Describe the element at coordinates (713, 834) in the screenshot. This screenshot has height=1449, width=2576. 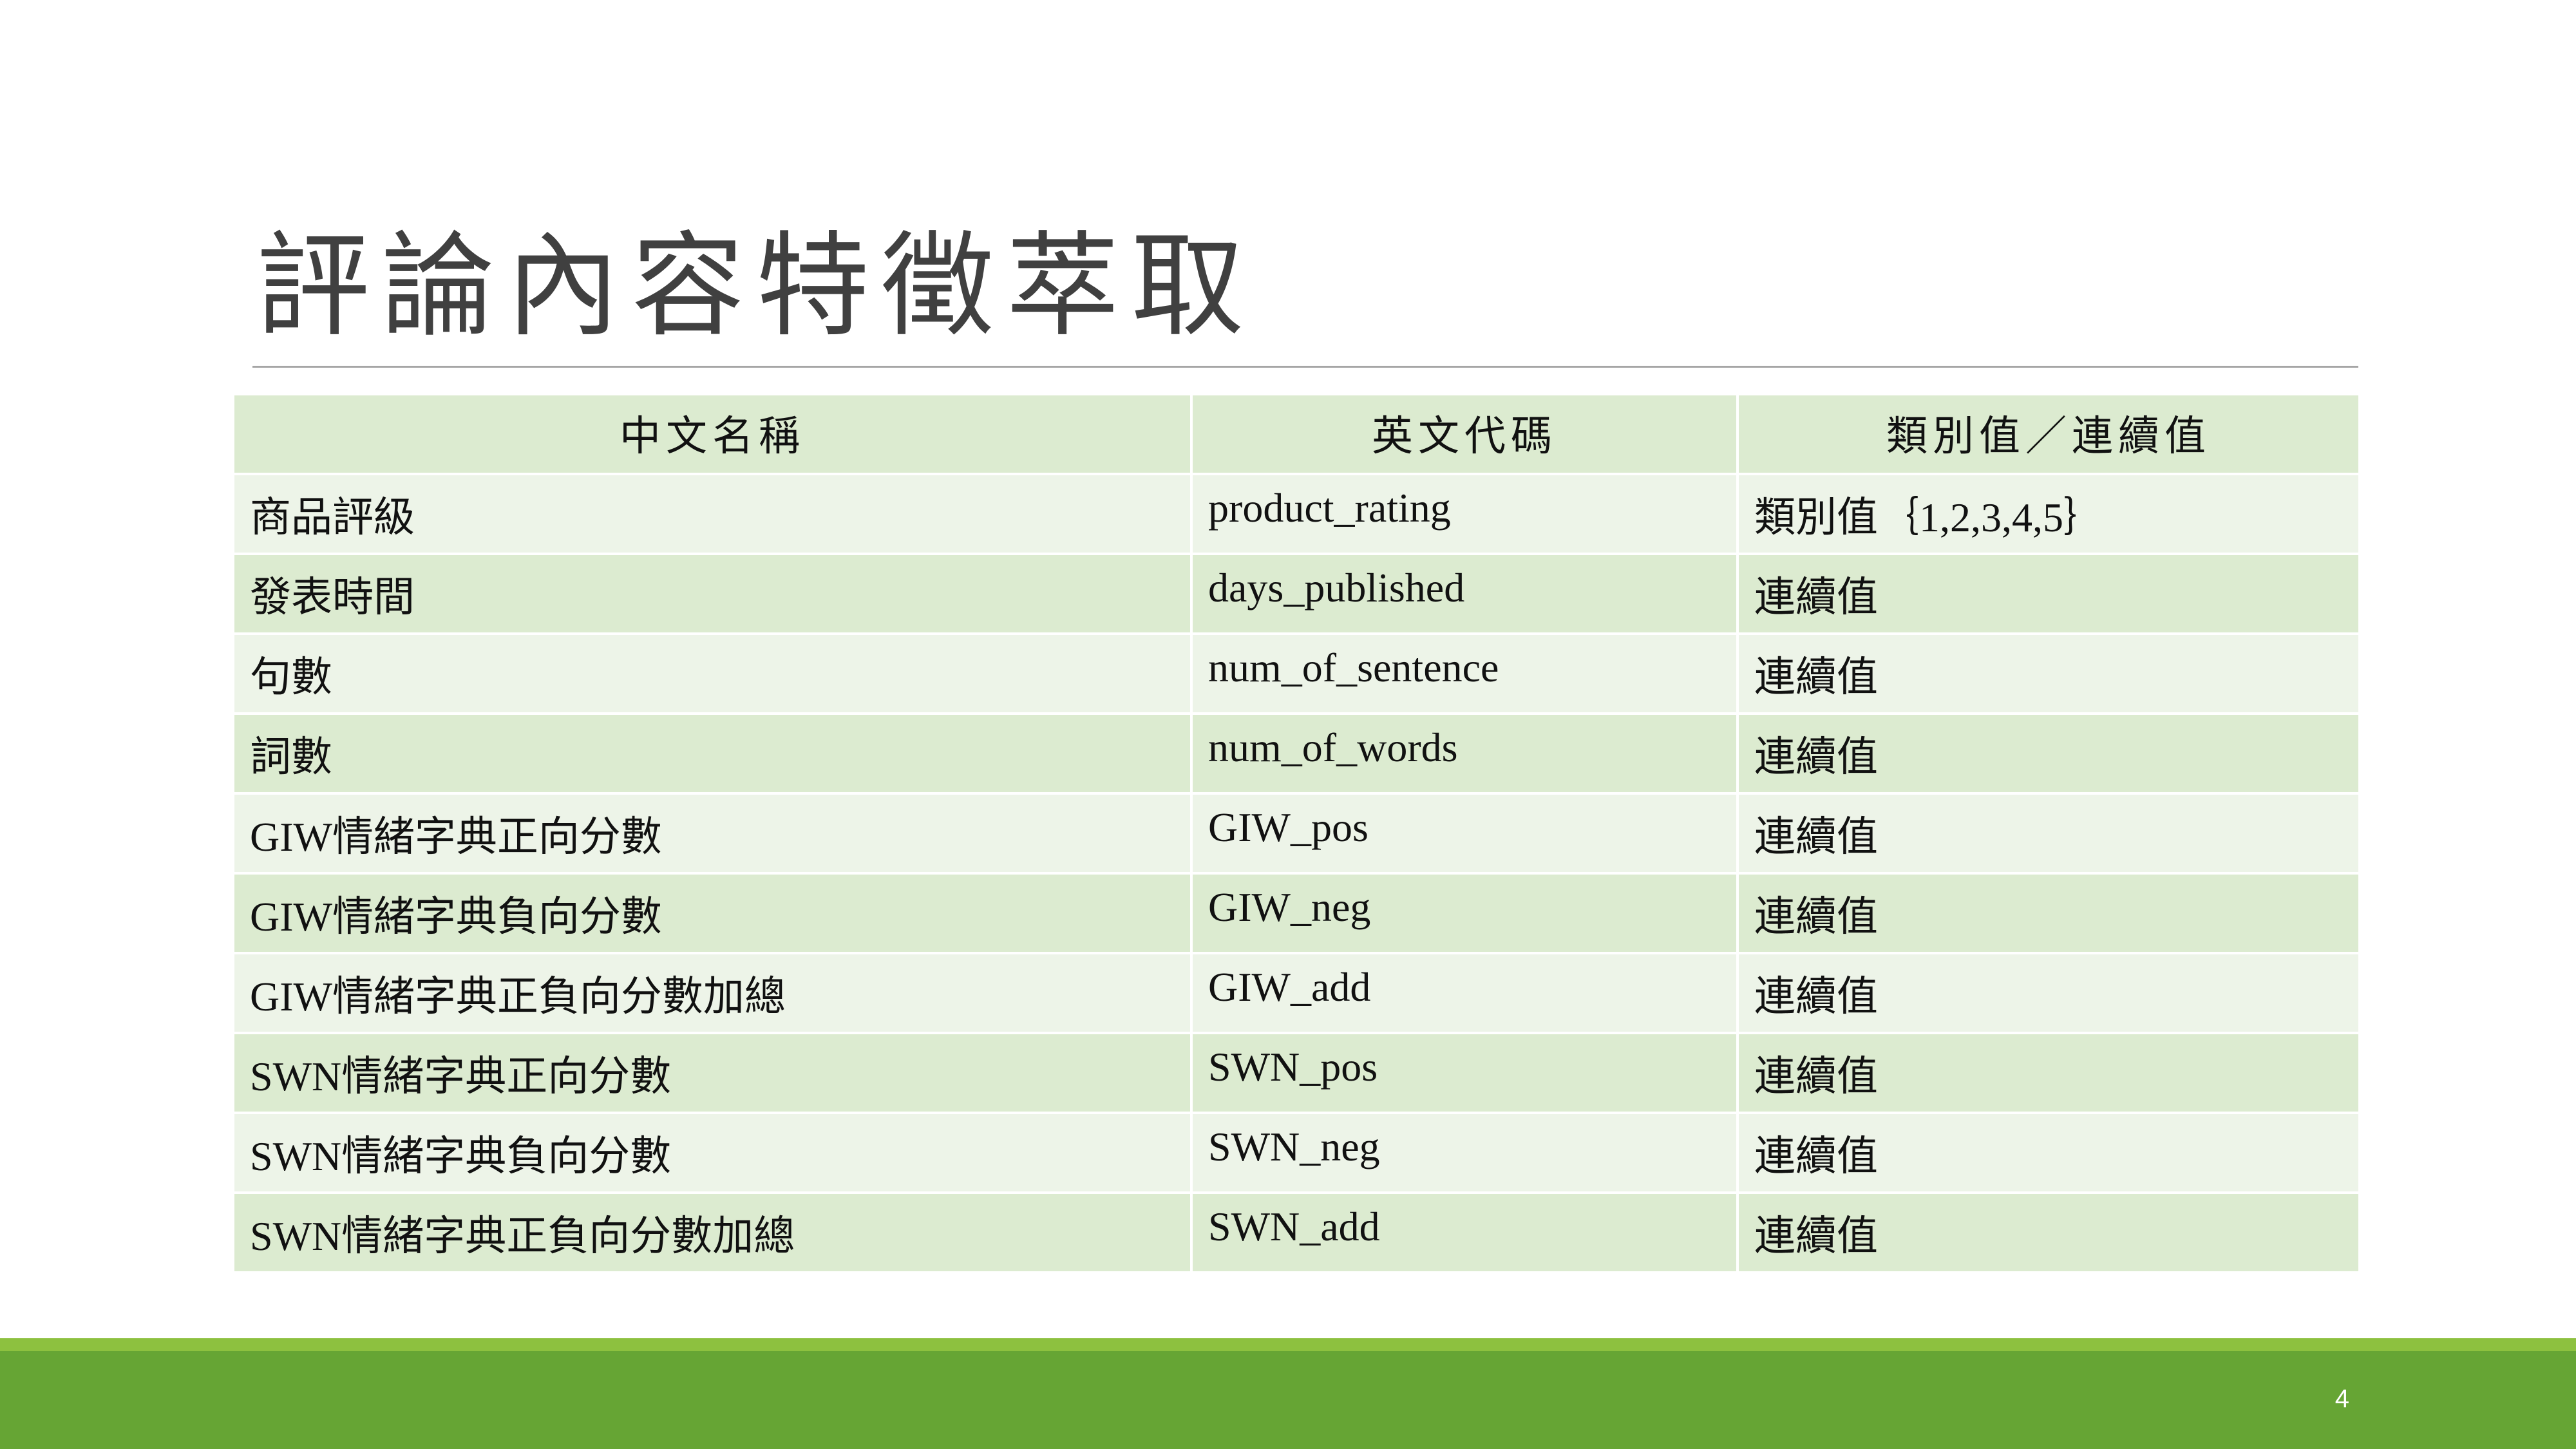
I see `cell-chinese-name: GIW情緒字典正向分數` at that location.